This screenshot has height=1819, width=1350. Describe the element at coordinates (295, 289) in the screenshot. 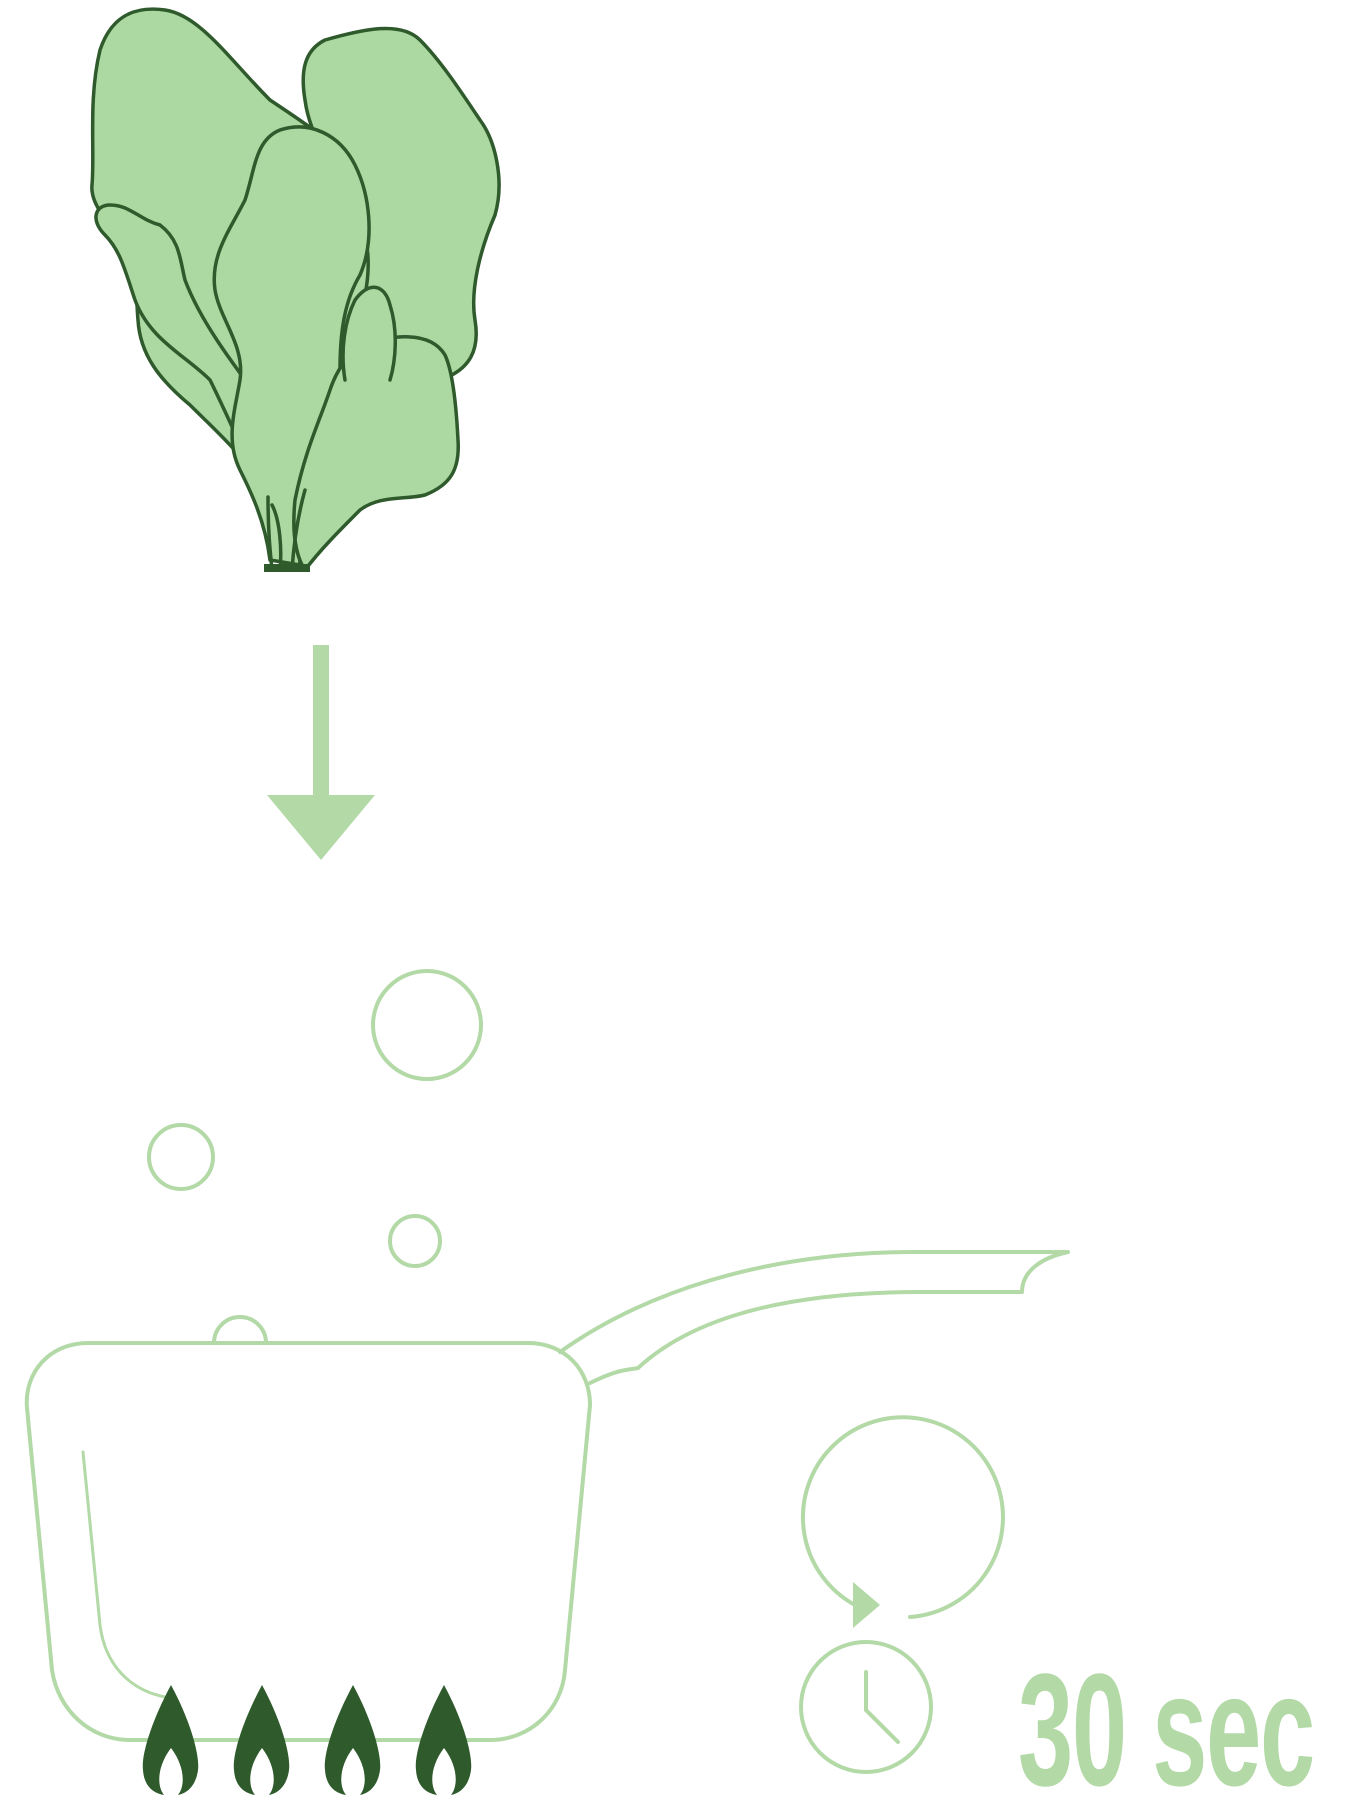

I see `spinach-icon` at that location.